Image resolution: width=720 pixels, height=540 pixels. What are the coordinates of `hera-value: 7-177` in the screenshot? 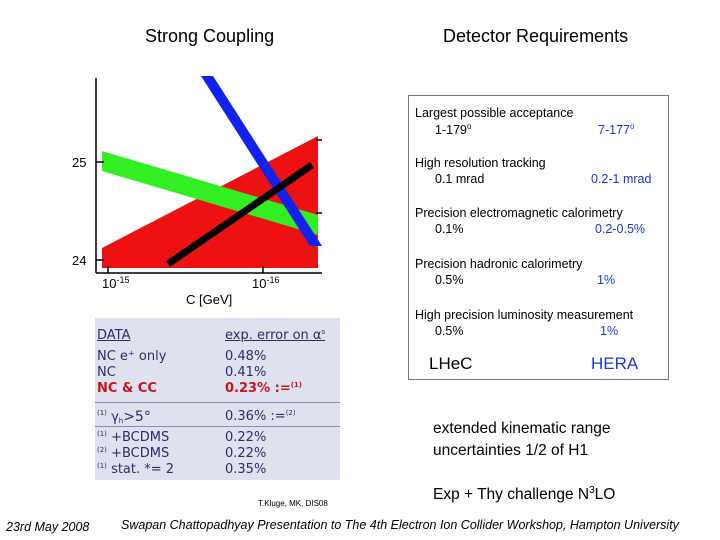 It's located at (614, 130).